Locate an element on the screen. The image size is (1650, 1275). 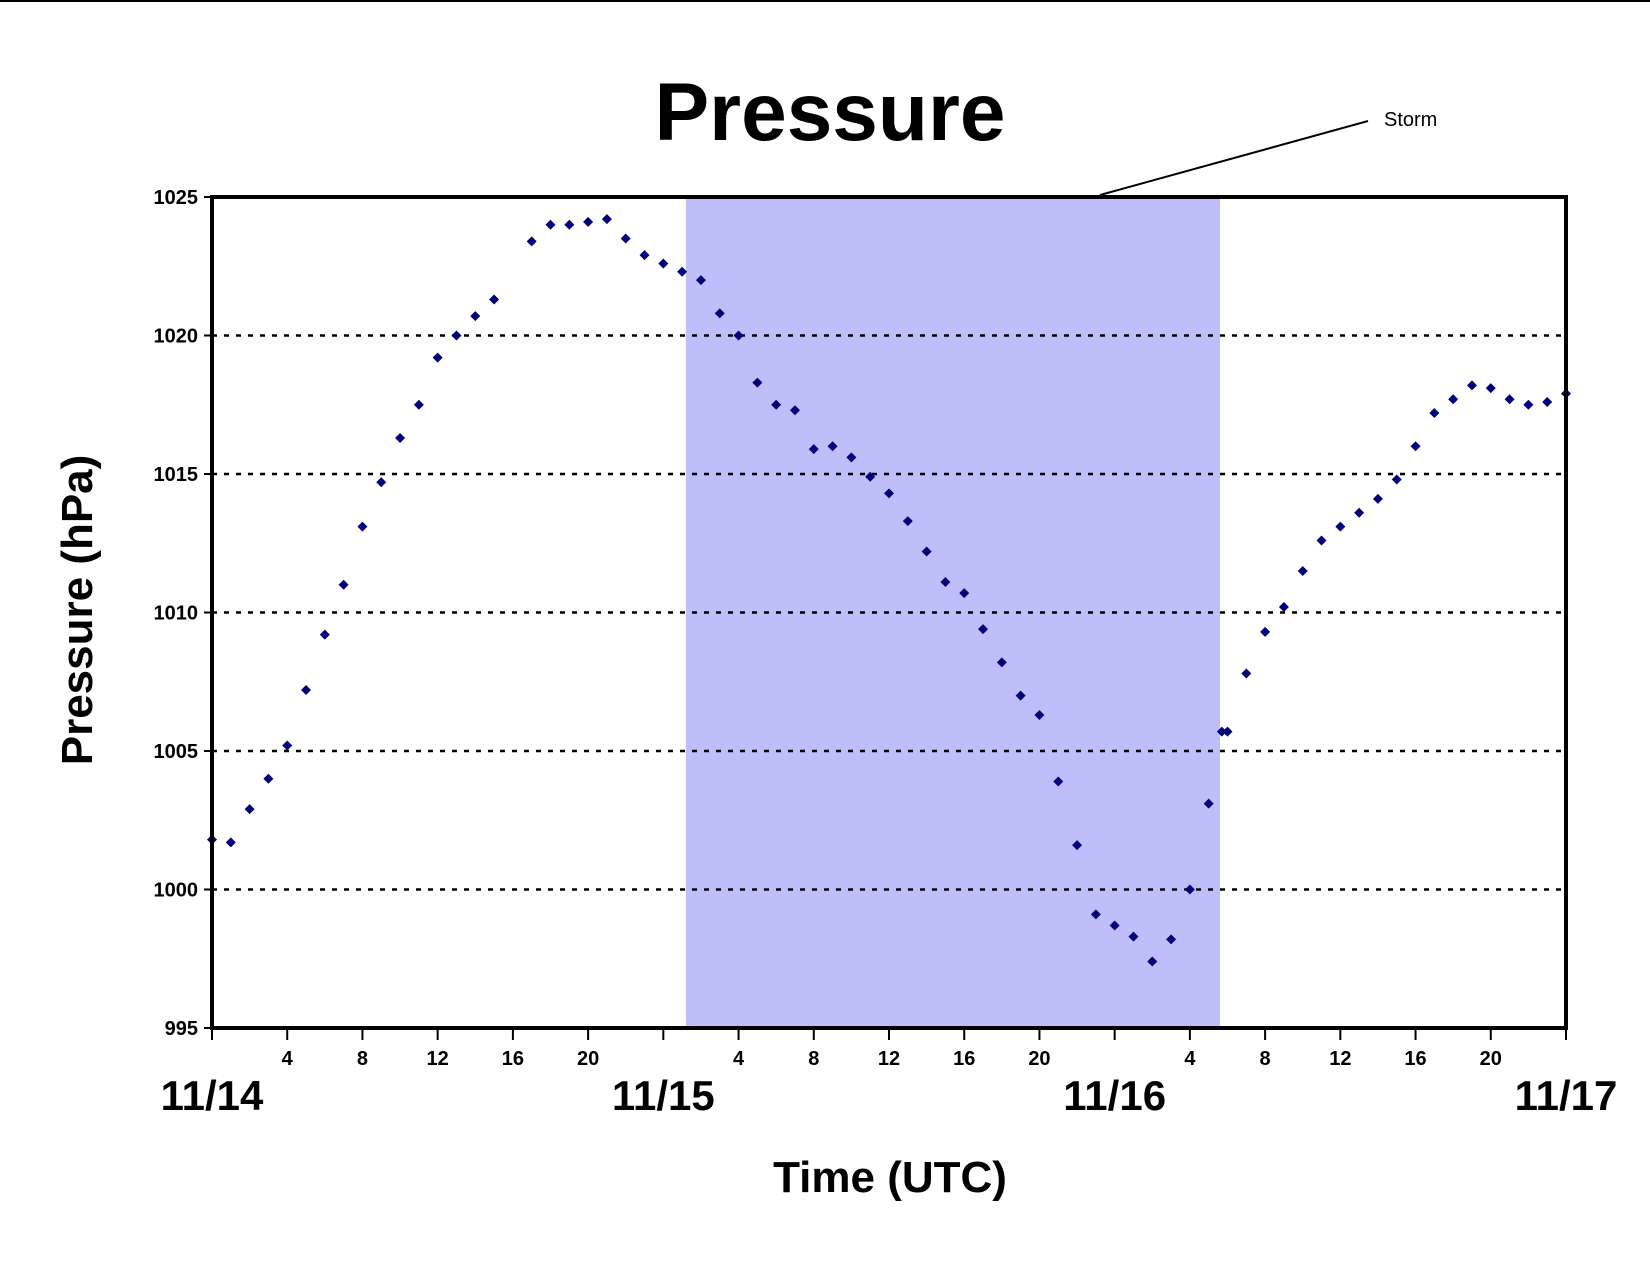
date-label: 11/15 is located at coordinates (663, 1095).